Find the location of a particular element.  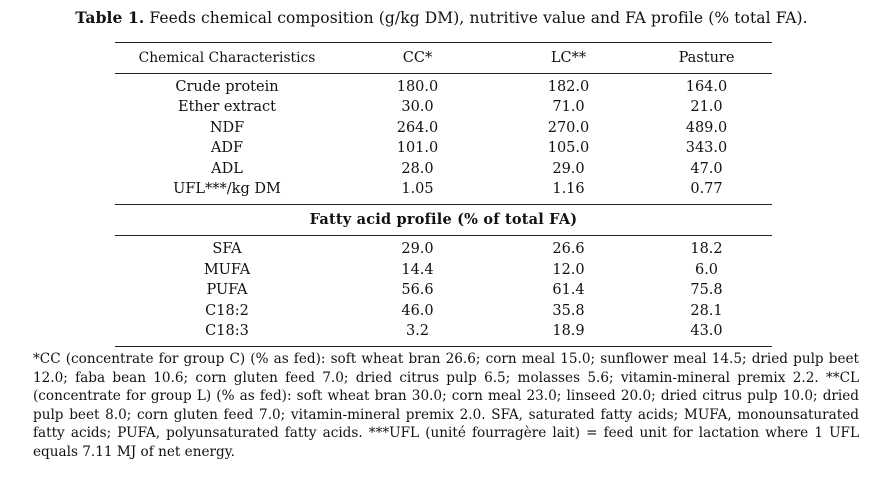

top-rule is located at coordinates (443, 42).